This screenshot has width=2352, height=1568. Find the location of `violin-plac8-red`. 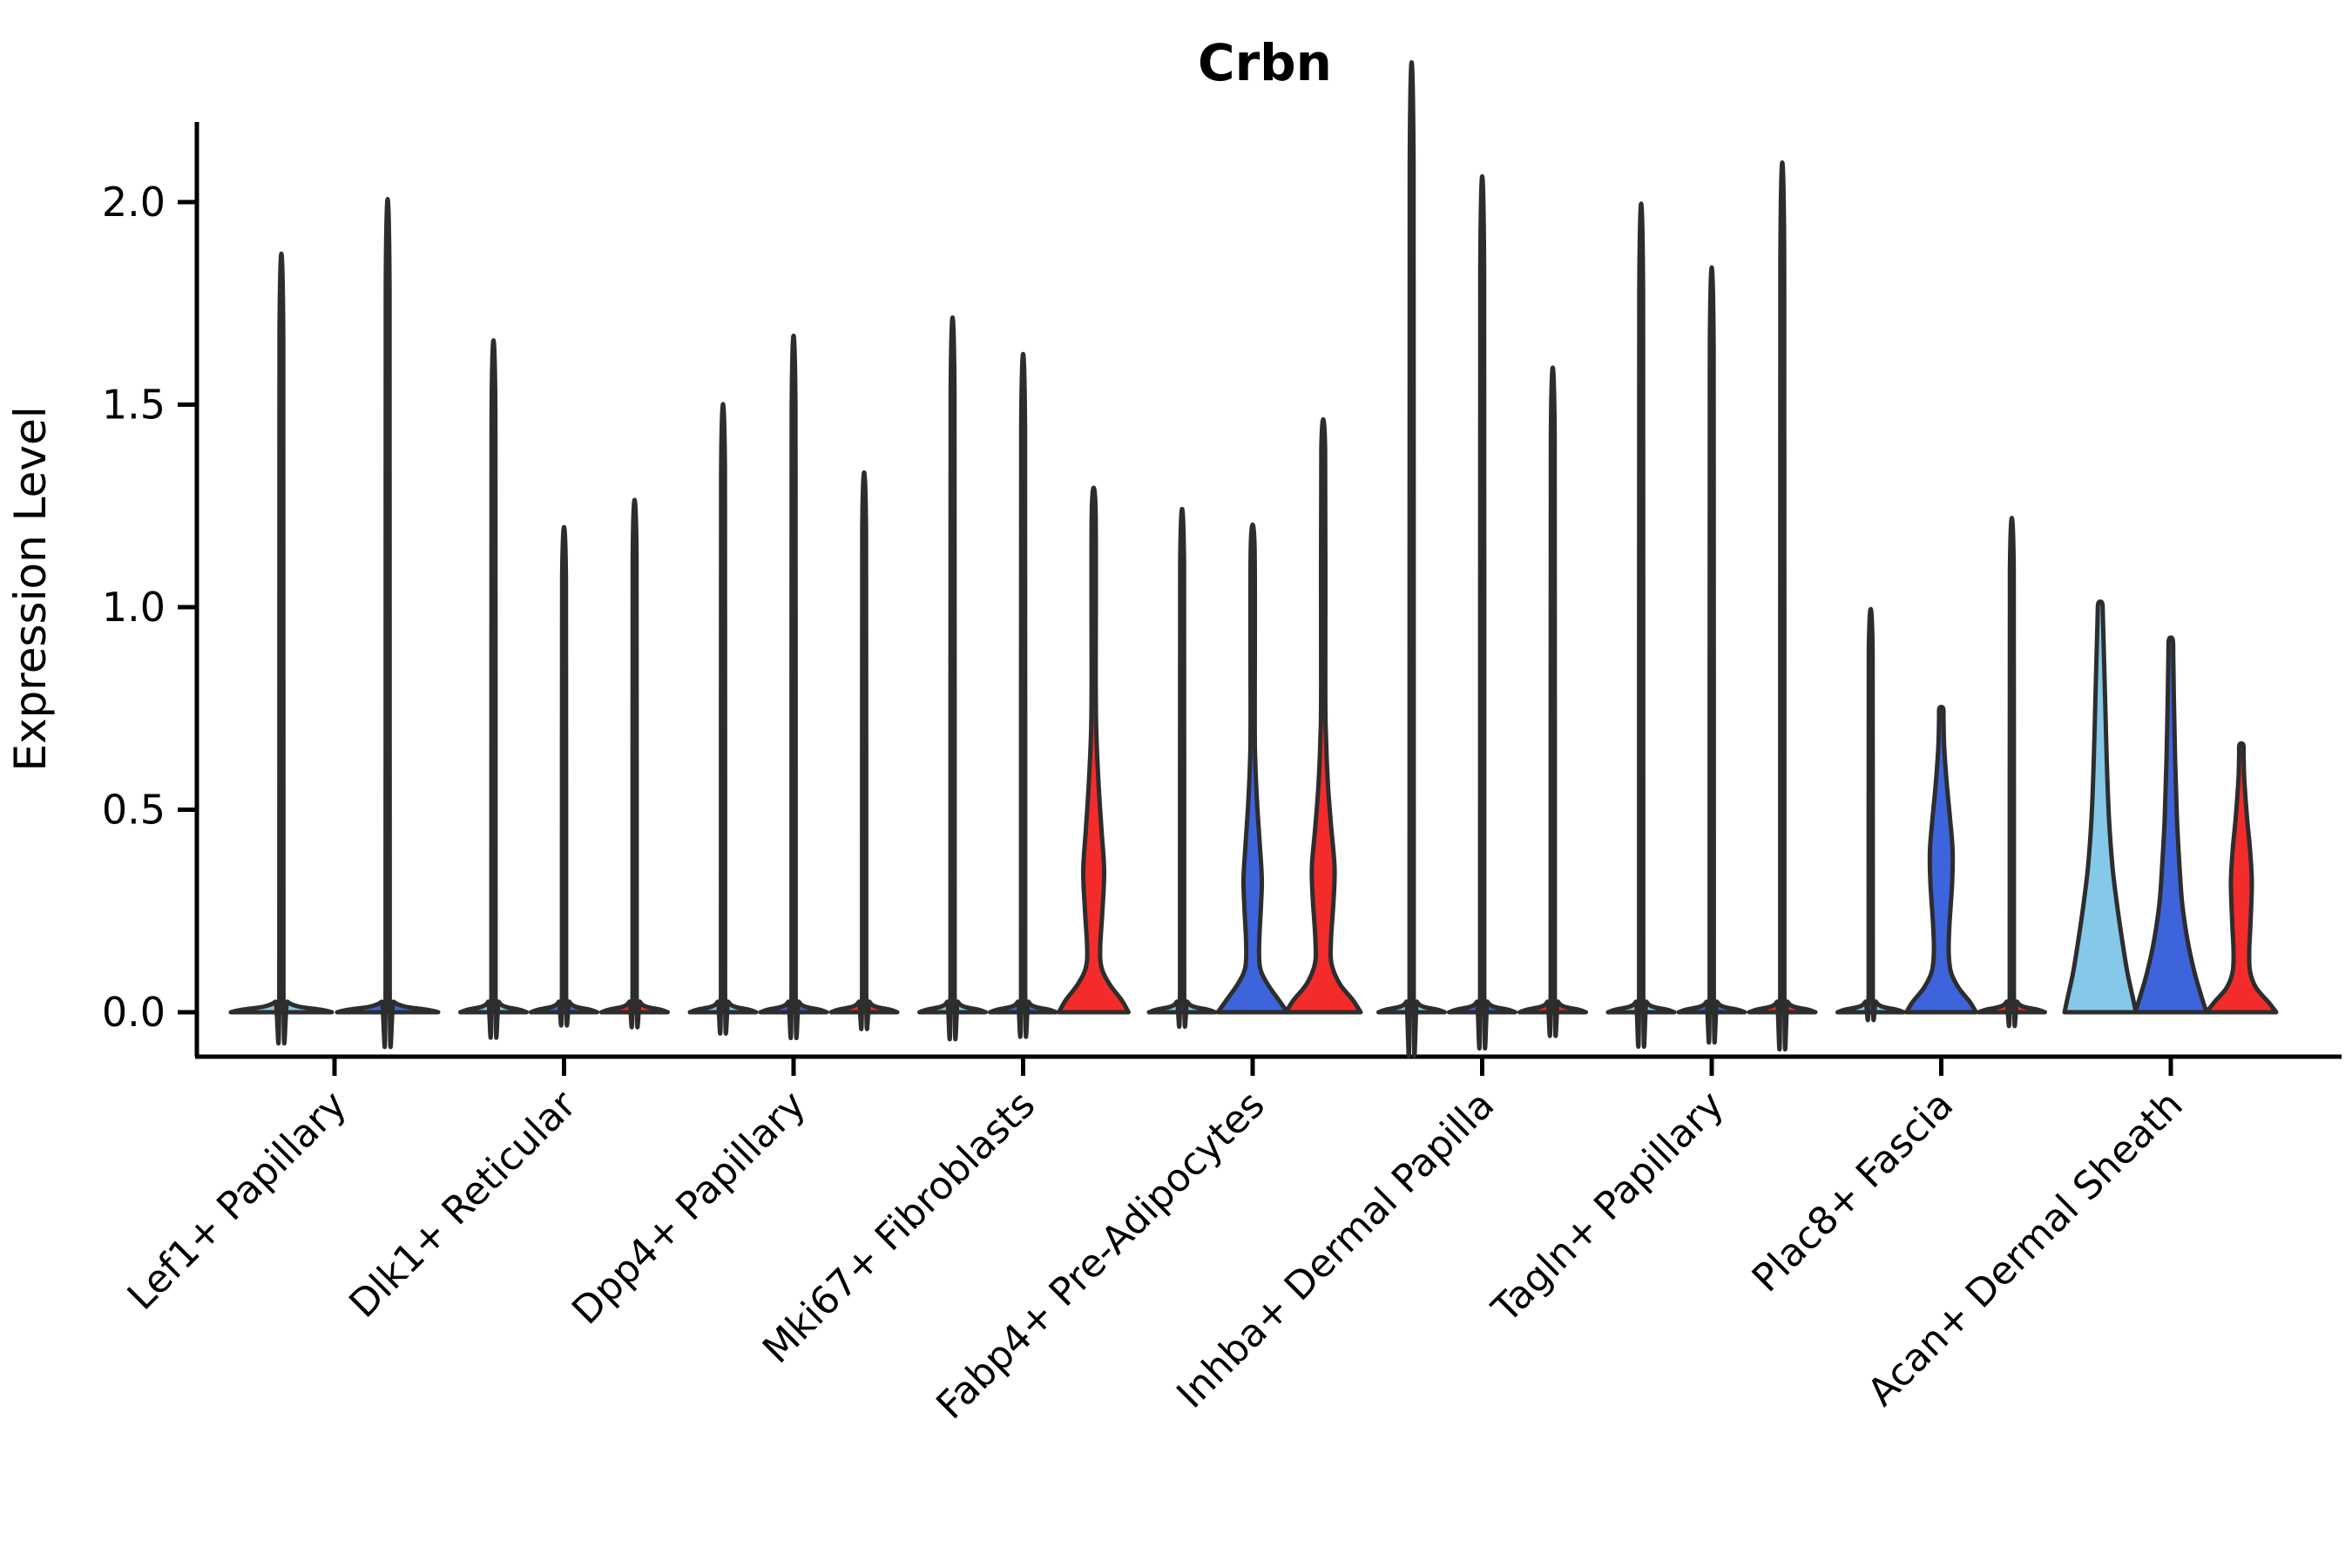

violin-plac8-red is located at coordinates (2012, 772).